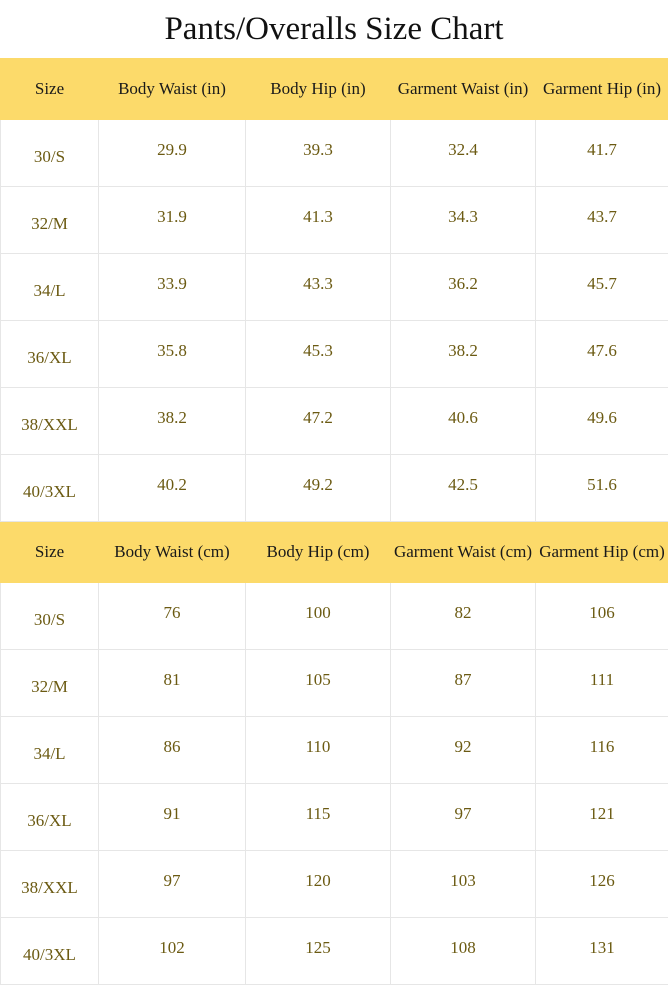 The height and width of the screenshot is (985, 668). Describe the element at coordinates (318, 354) in the screenshot. I see `value-cell: 45.3` at that location.